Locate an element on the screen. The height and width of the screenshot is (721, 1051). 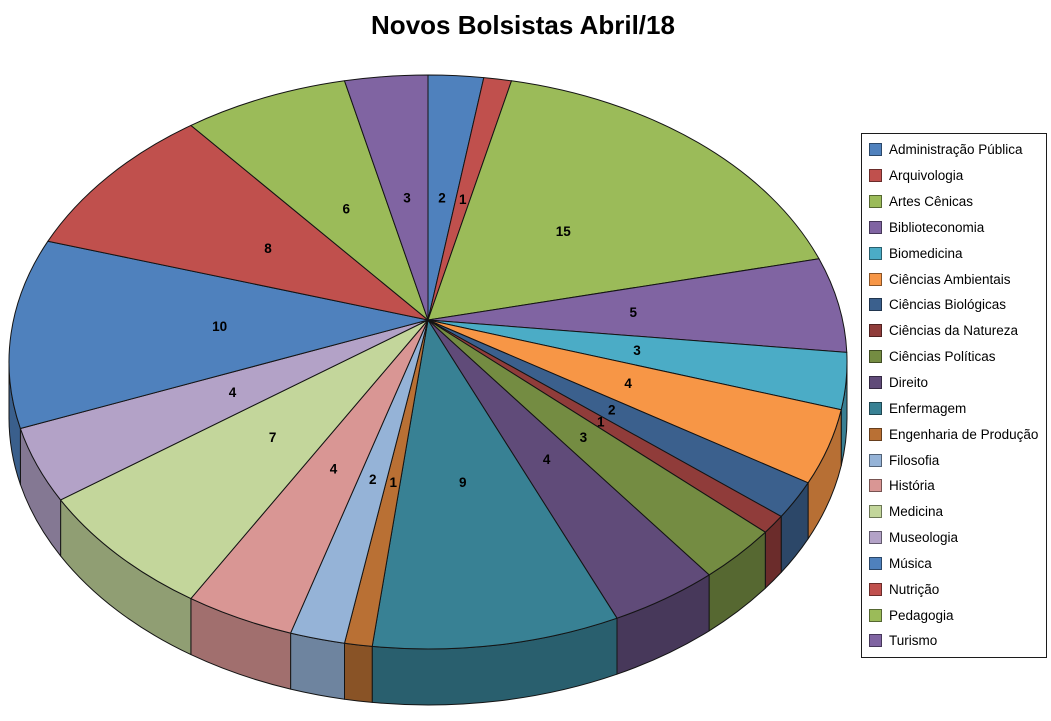
legend-item-arquivologia: Arquivologia is located at coordinates (957, 176).